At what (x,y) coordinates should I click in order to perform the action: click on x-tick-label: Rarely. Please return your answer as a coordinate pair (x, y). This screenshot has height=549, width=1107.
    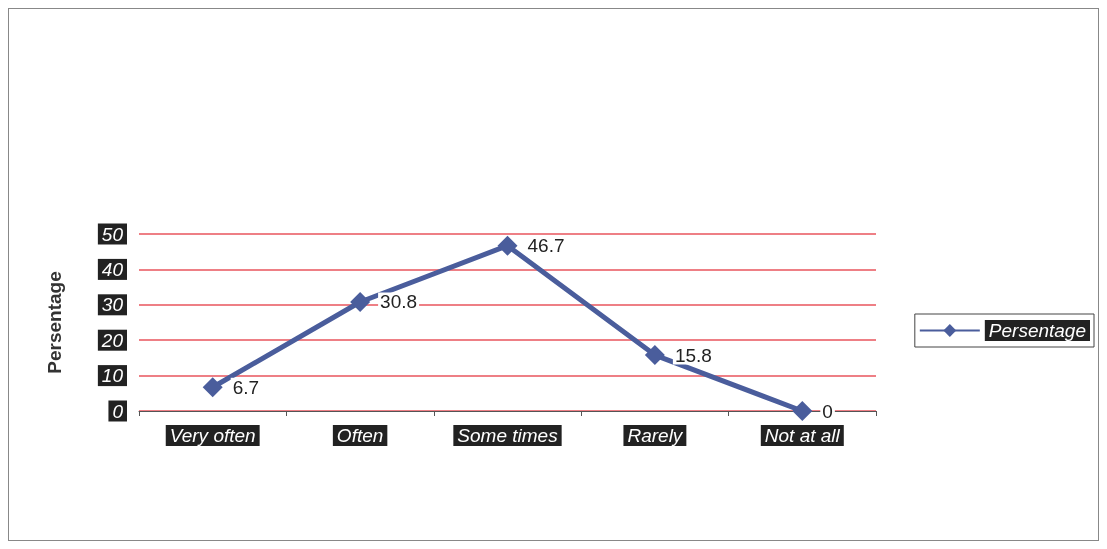
    Looking at the image, I should click on (655, 435).